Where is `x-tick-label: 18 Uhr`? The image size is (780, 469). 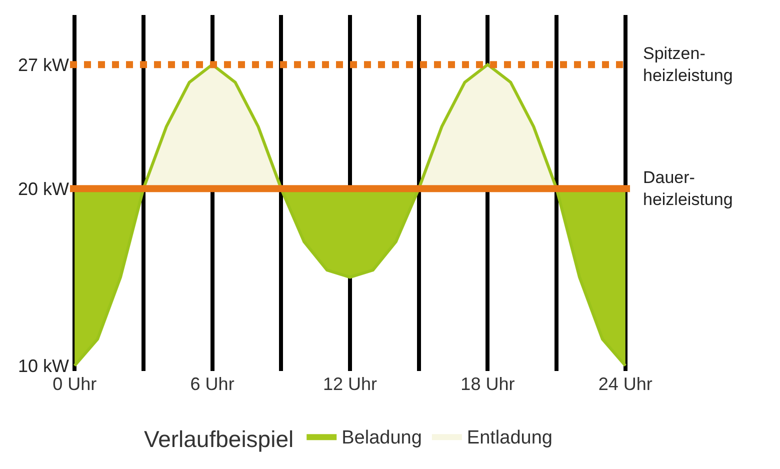
x-tick-label: 18 Uhr is located at coordinates (487, 384).